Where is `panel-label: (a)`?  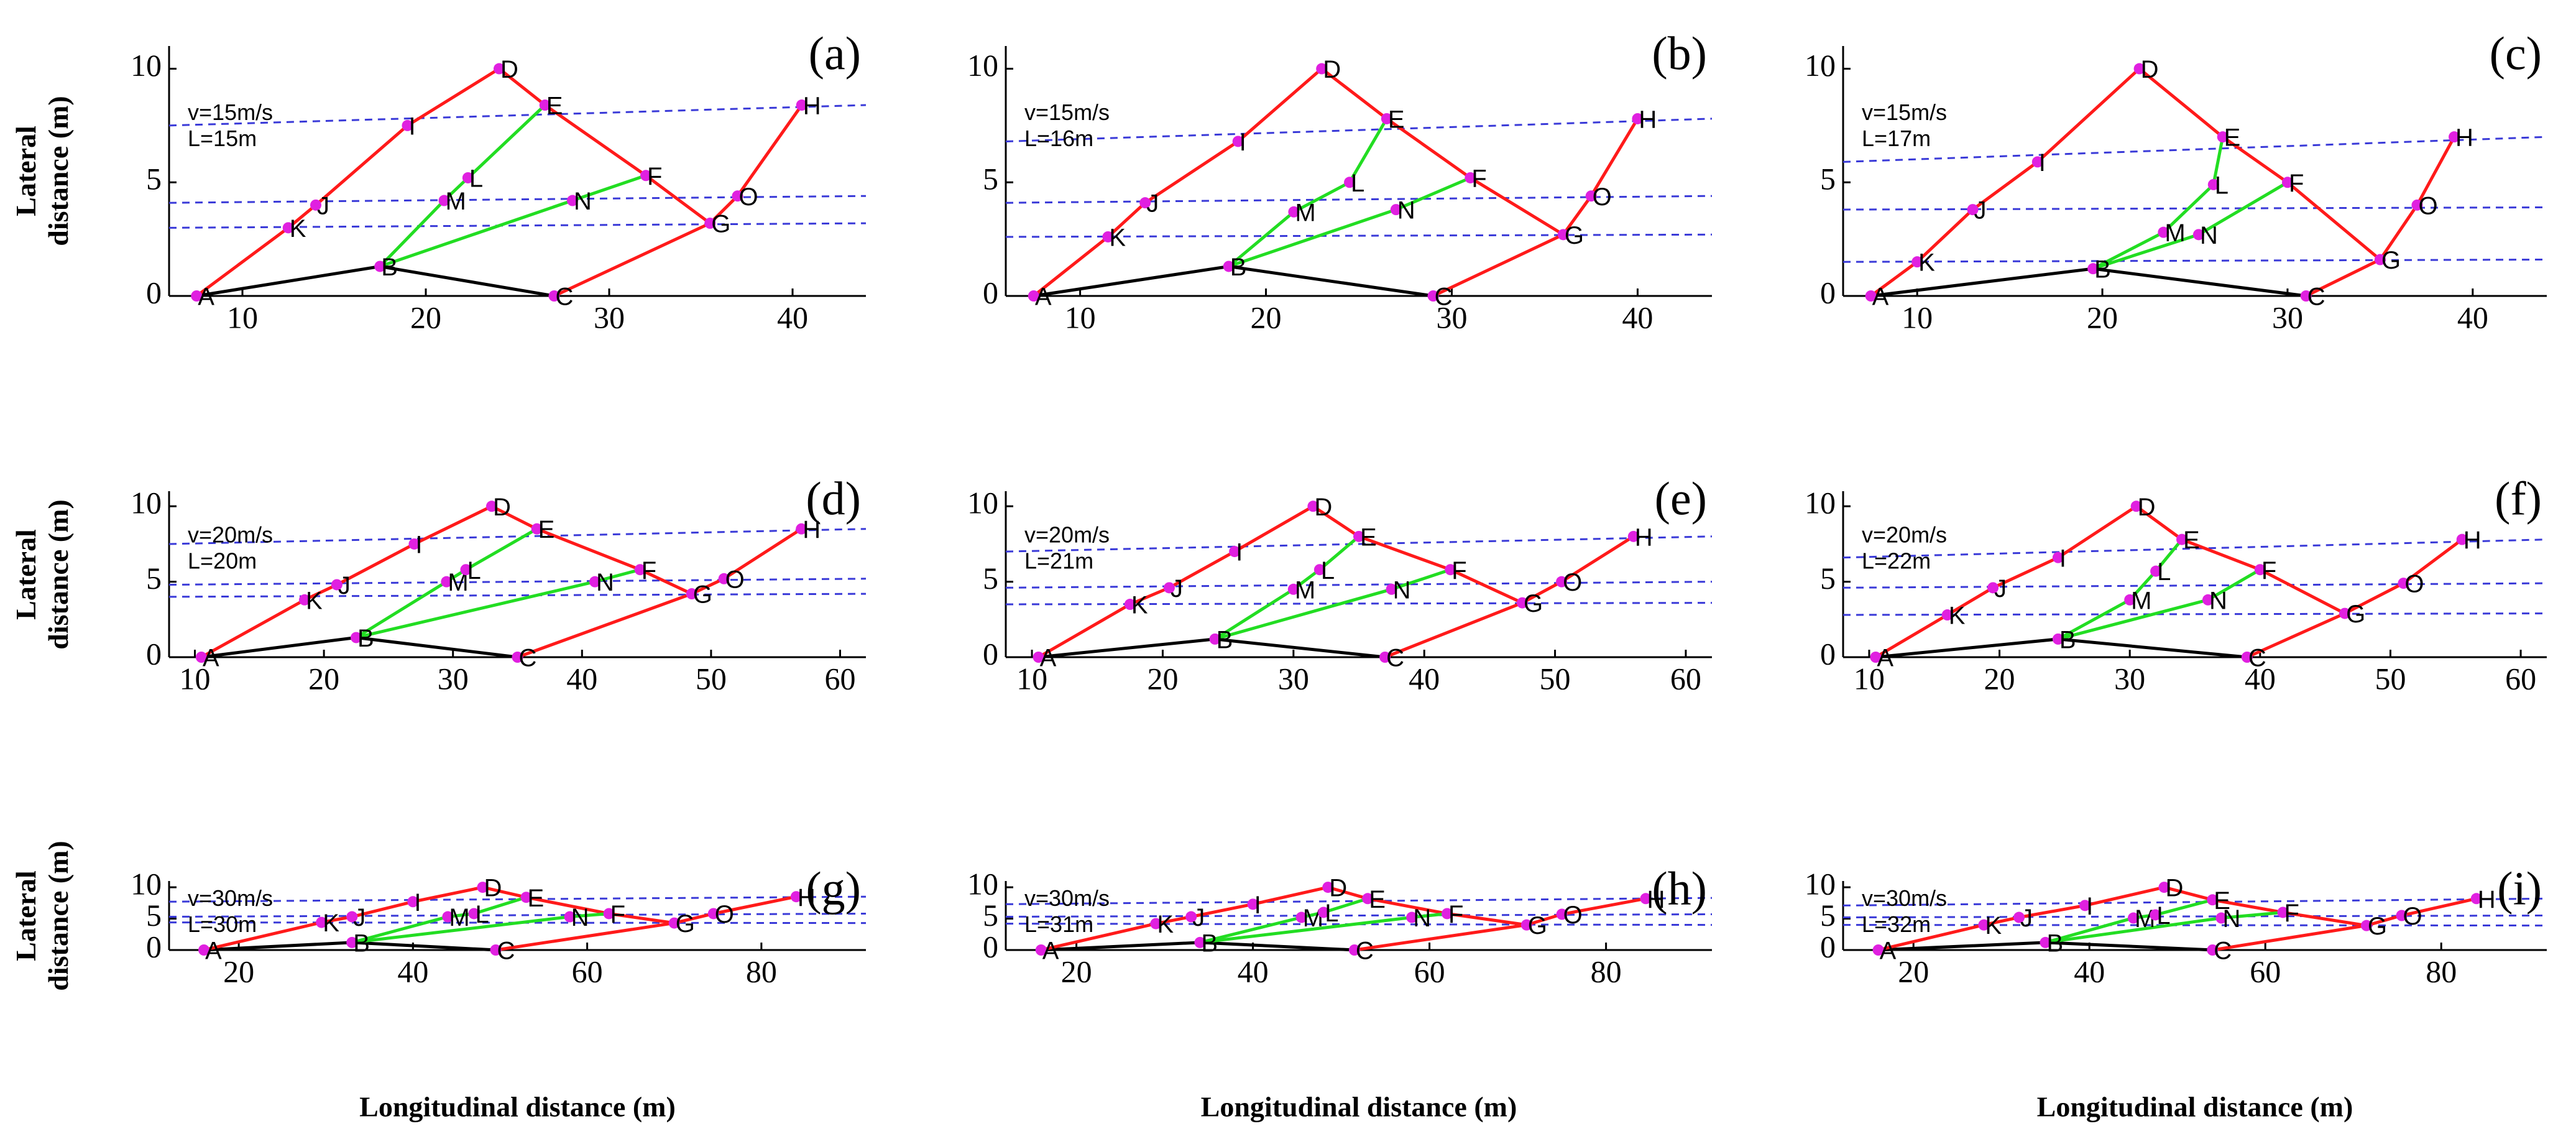 panel-label: (a) is located at coordinates (835, 53).